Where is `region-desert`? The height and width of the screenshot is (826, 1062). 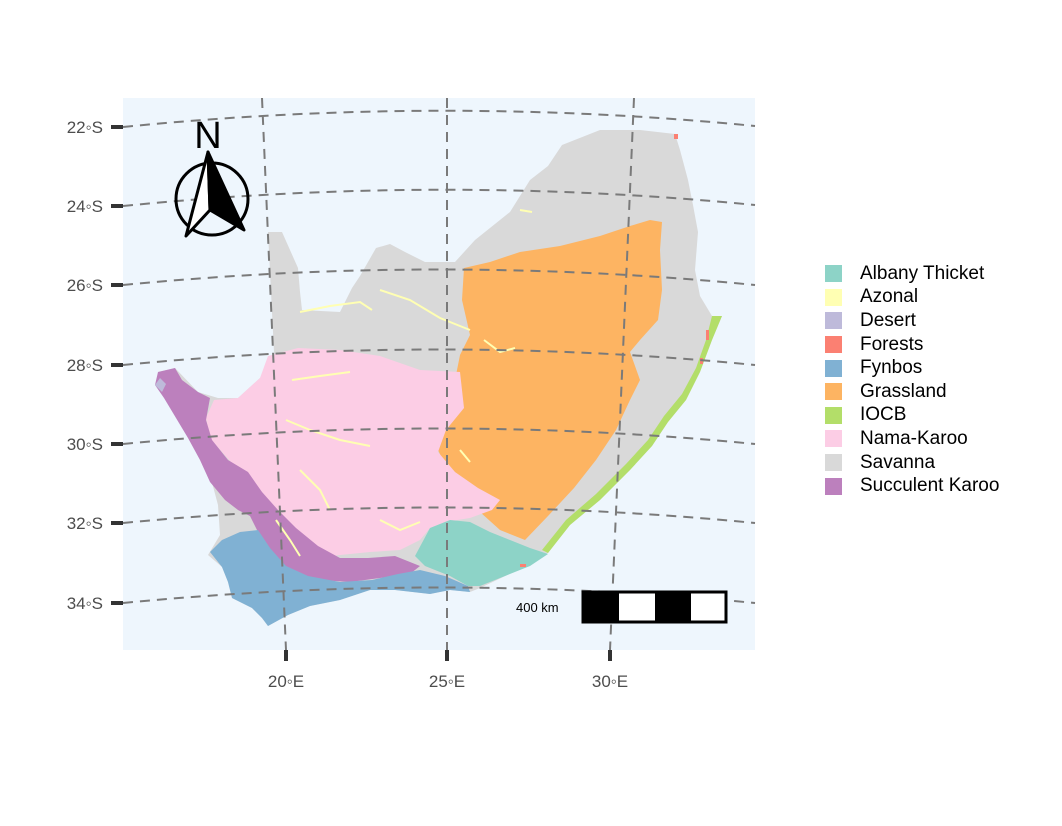 region-desert is located at coordinates (160, 385).